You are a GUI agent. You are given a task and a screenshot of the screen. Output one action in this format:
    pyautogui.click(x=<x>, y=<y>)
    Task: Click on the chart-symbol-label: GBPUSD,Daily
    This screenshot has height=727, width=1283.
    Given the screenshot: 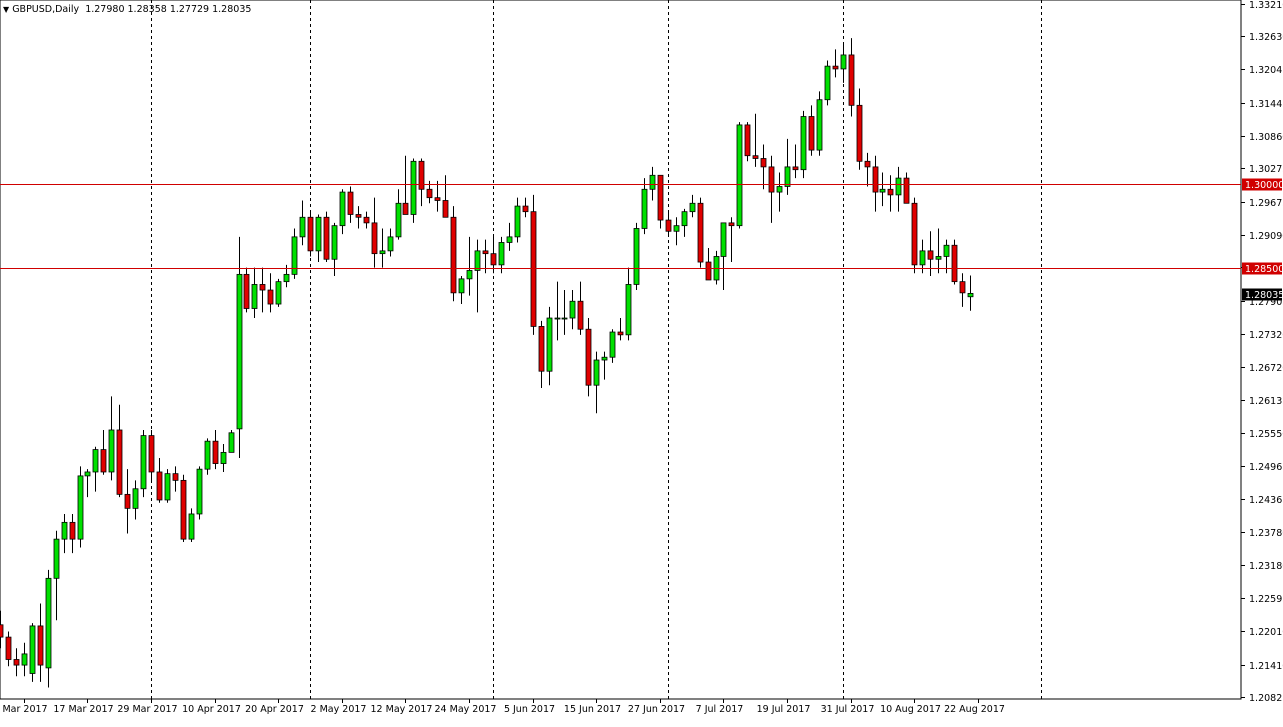 What is the action you would take?
    pyautogui.click(x=46, y=9)
    